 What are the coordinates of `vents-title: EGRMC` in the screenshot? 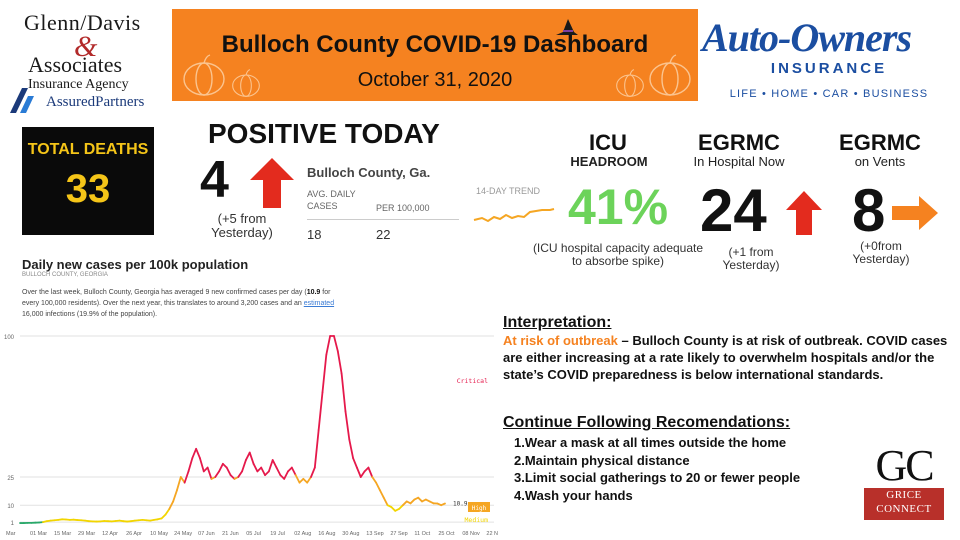 It's located at (880, 142).